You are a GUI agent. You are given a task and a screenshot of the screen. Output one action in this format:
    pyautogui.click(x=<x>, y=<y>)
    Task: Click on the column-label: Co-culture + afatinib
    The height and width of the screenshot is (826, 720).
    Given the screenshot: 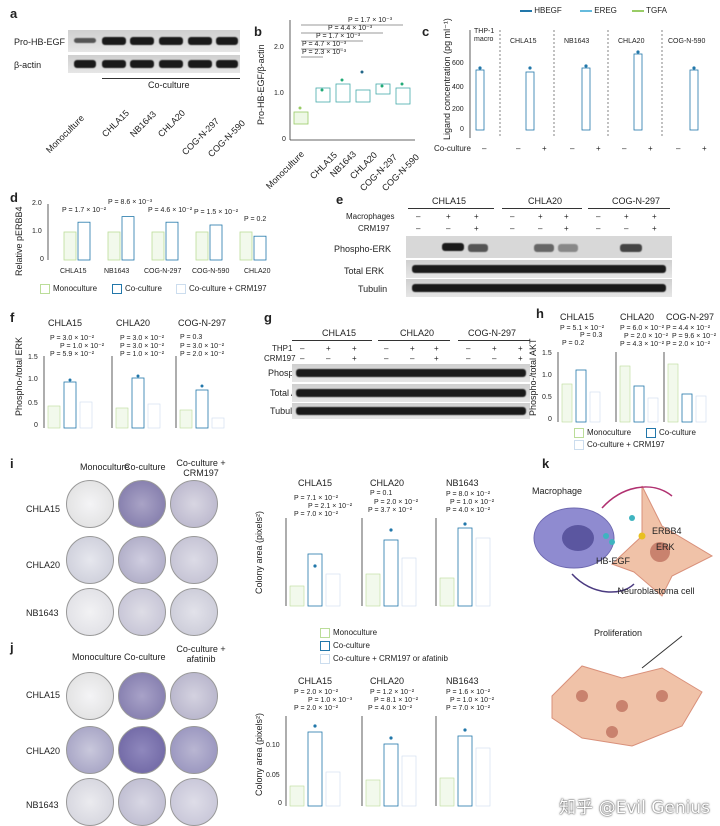 What is the action you would take?
    pyautogui.click(x=201, y=654)
    